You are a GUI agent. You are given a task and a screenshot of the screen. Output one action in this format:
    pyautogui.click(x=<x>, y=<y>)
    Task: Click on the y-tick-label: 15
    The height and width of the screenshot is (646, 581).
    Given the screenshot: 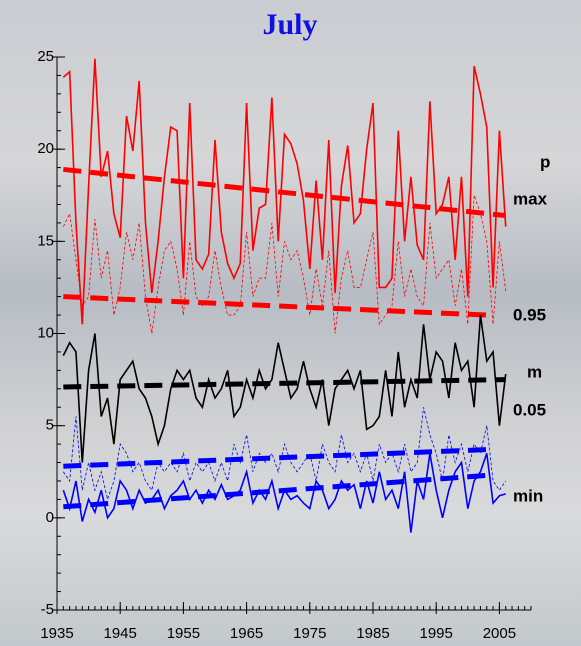 What is the action you would take?
    pyautogui.click(x=45, y=240)
    